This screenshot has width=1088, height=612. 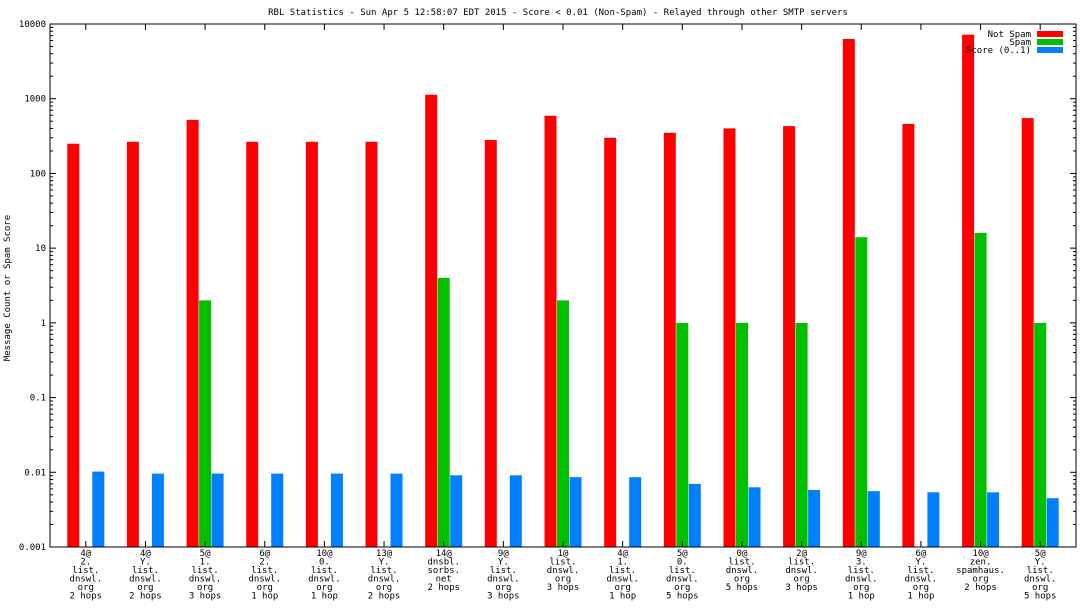 I want to click on legend-label: Spam, so click(x=1020, y=43).